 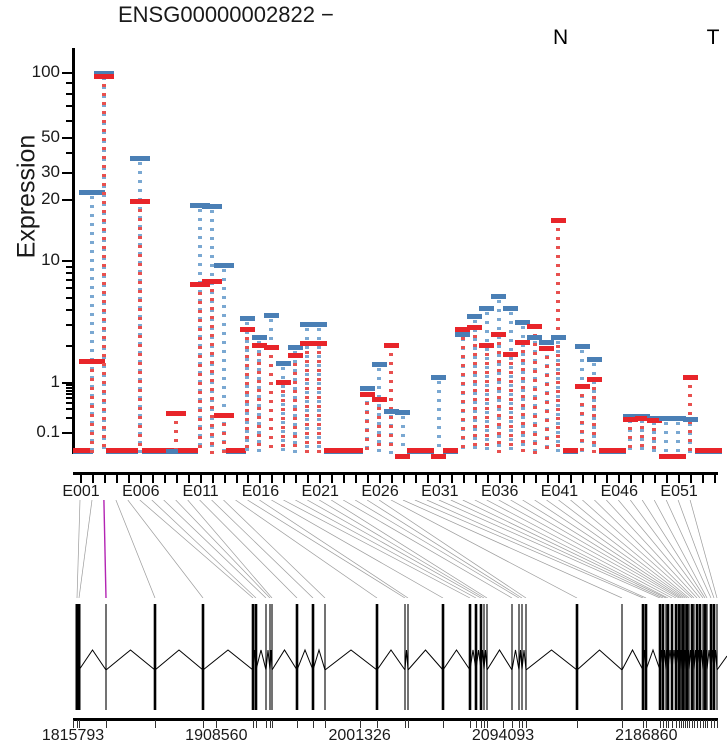 What do you see at coordinates (295, 348) in the screenshot?
I see `expression-bar-tumor` at bounding box center [295, 348].